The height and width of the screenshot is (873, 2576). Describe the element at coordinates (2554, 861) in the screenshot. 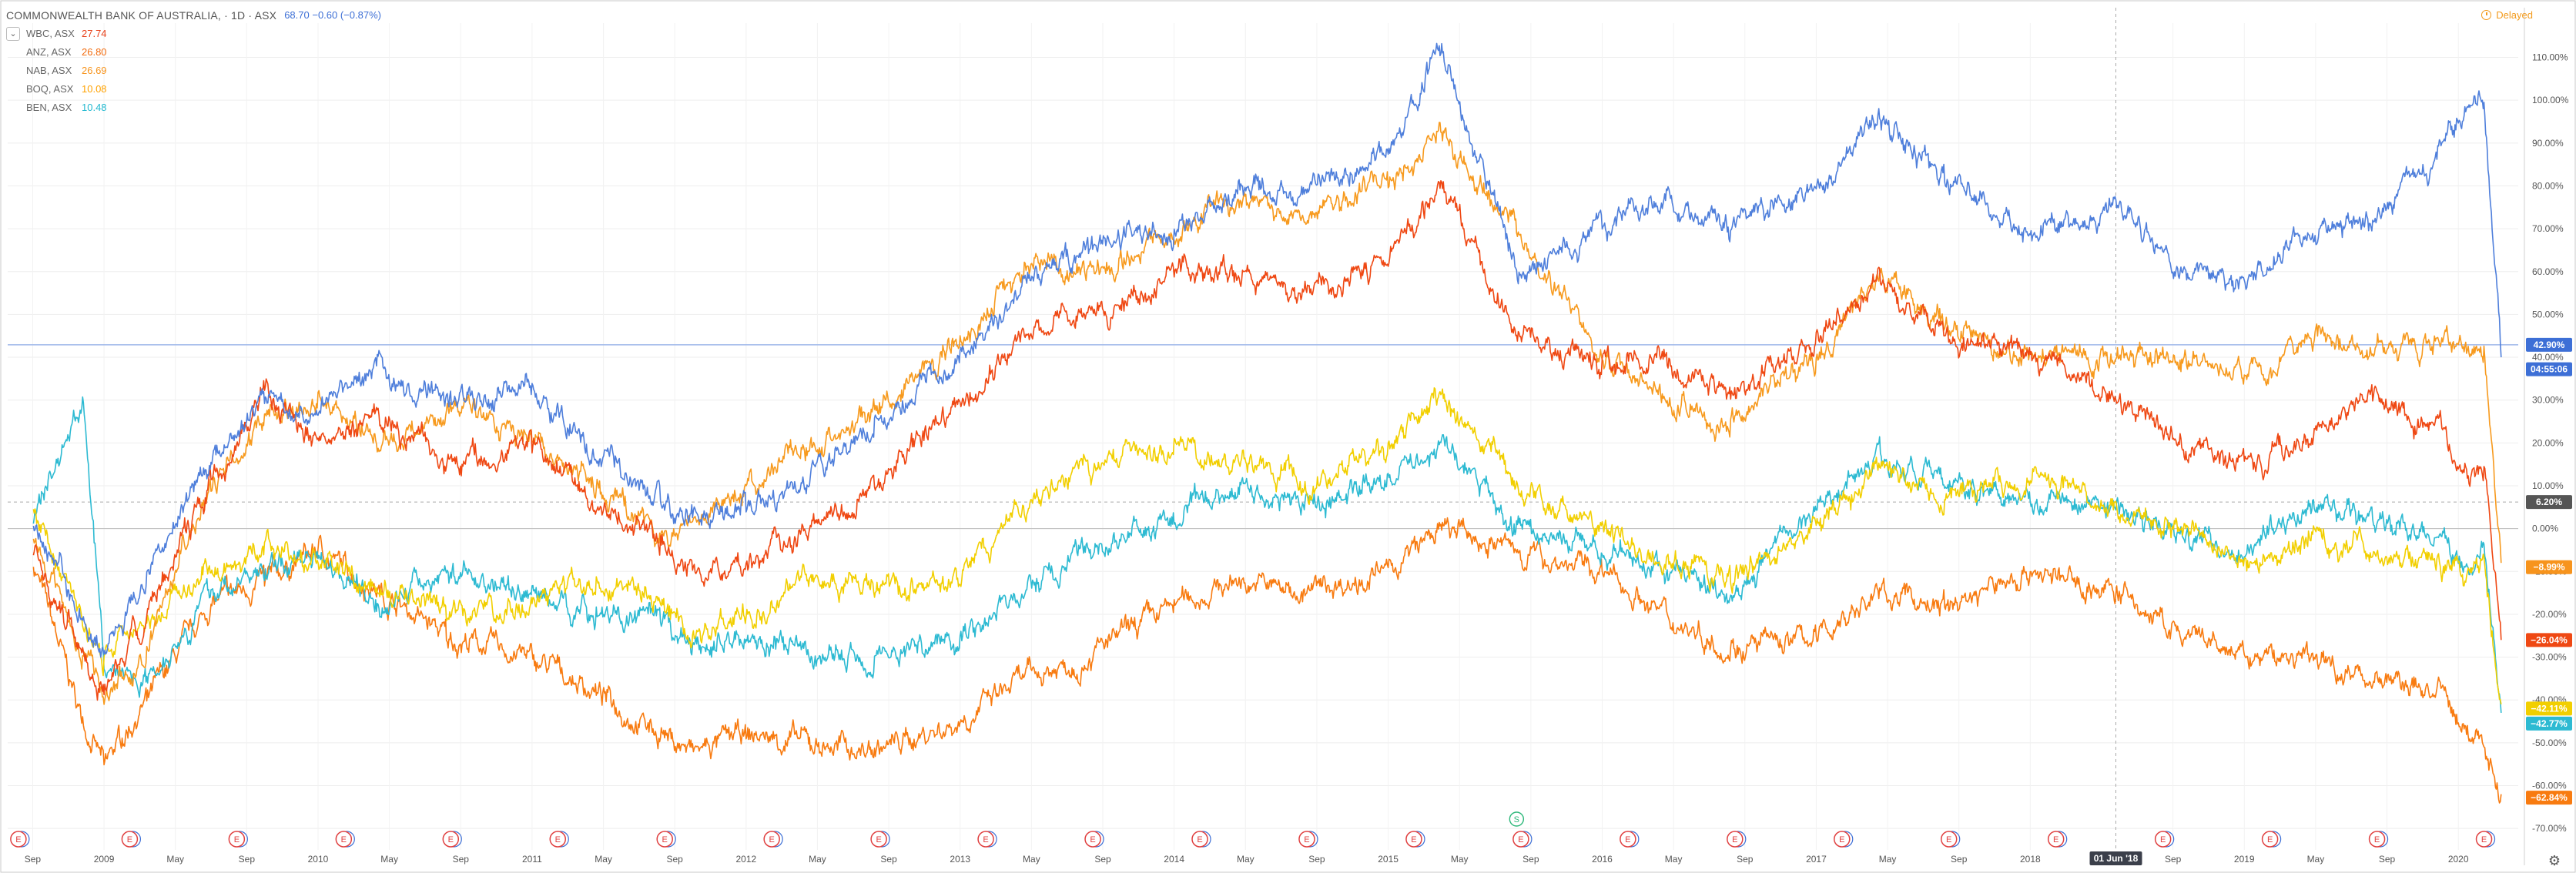

I see `gear-icon: ⚙` at that location.